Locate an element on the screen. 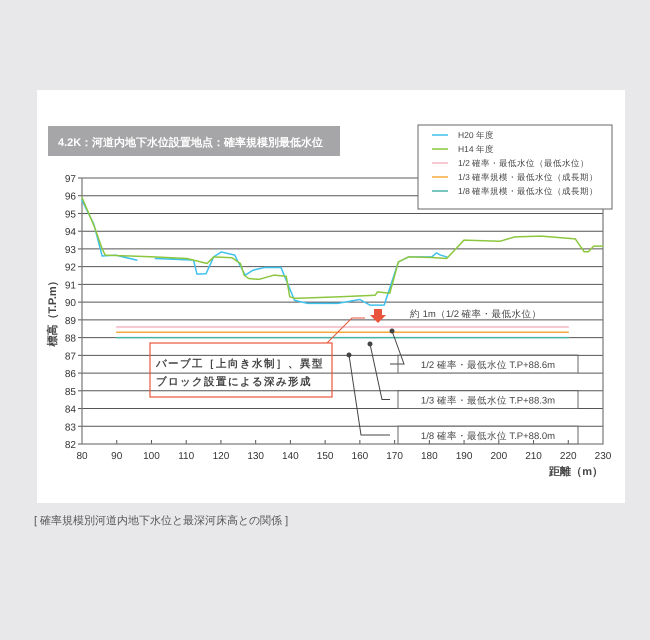  x-tick-label: 110 is located at coordinates (186, 456).